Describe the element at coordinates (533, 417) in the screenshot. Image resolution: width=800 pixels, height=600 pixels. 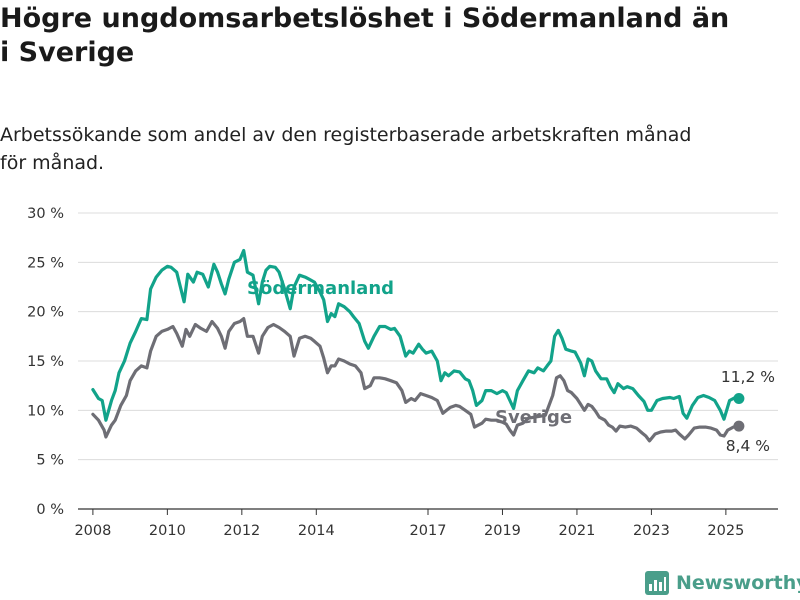
I see `series-label-sverige: Sverige` at that location.